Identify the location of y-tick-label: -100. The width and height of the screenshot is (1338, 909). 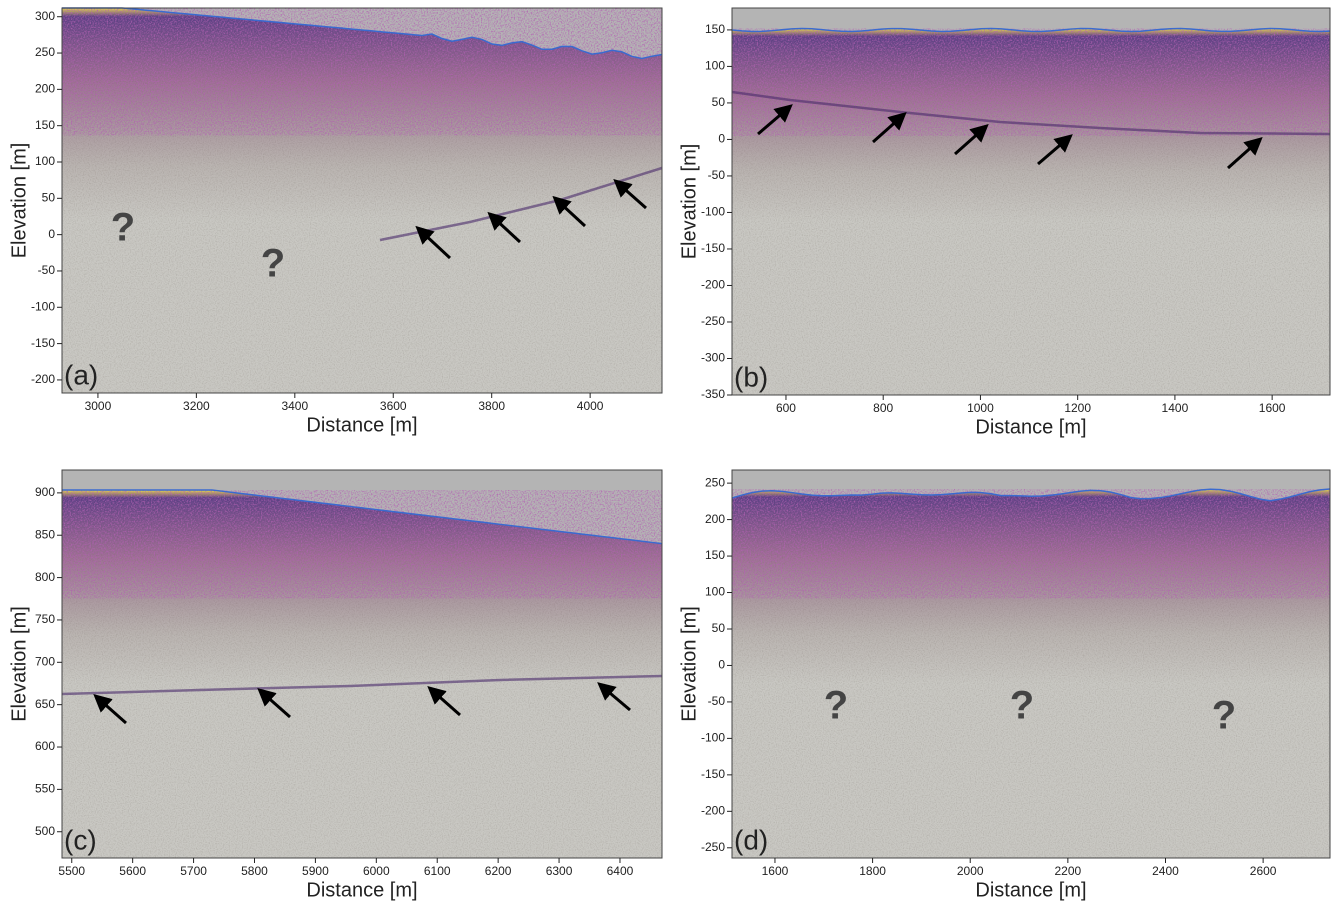
(43, 306).